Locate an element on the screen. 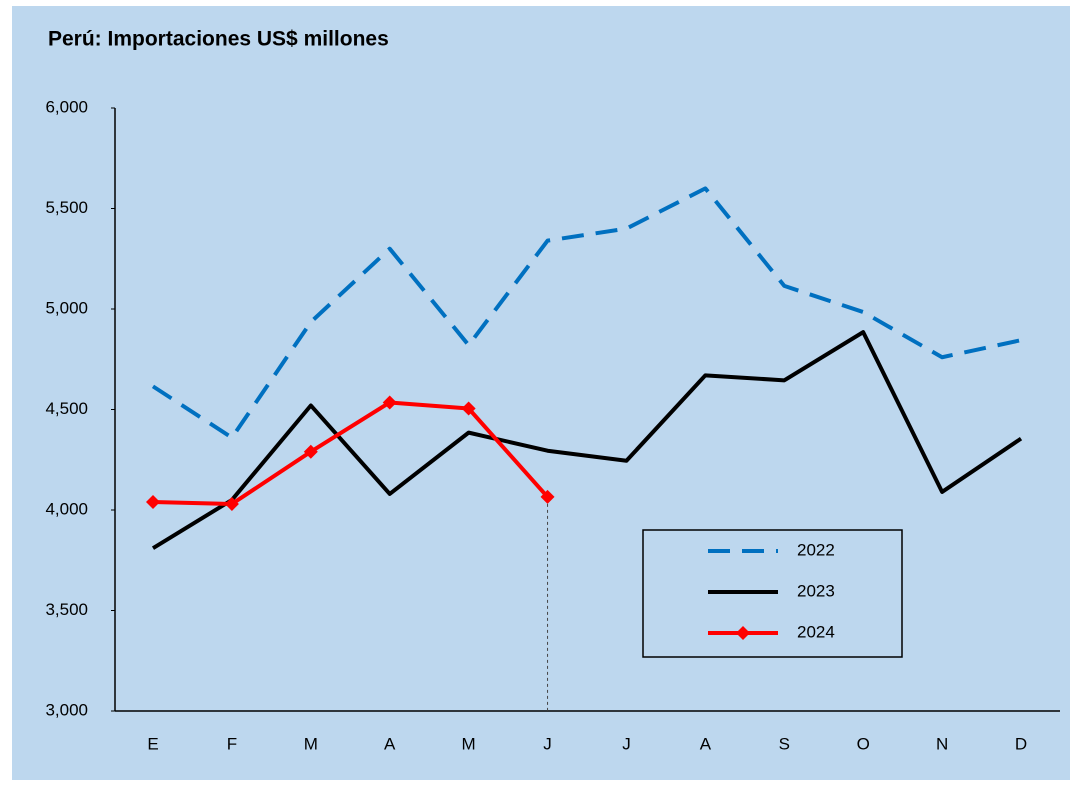 The image size is (1079, 785). x-tick-label: D is located at coordinates (1021, 743).